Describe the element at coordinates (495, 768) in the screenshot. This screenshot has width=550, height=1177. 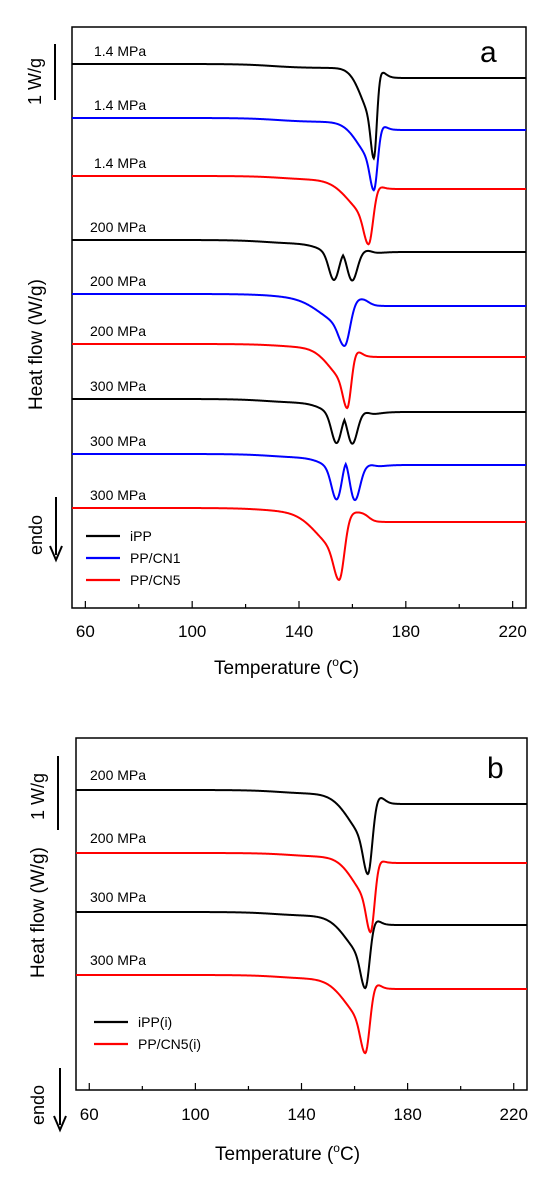
I see `panel-label-b: b` at that location.